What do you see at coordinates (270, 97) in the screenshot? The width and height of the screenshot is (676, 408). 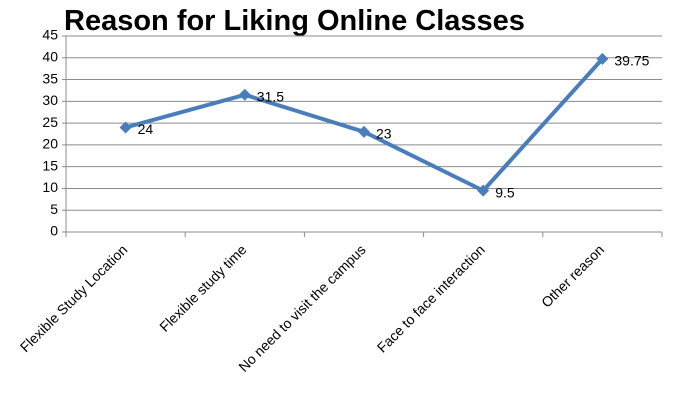 I see `data-label: 31.5` at bounding box center [270, 97].